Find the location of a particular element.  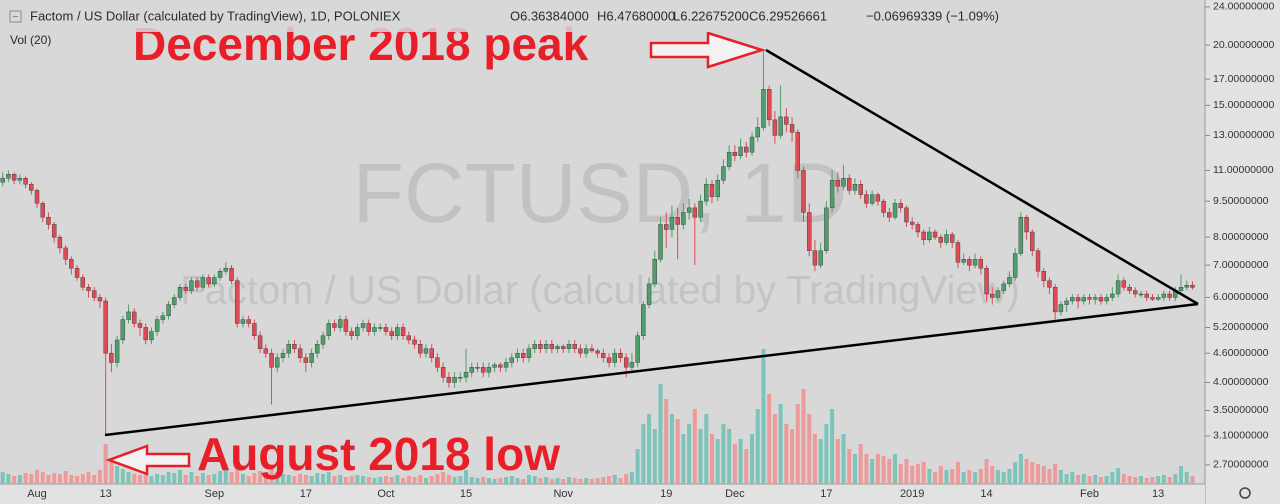

collapse-button is located at coordinates (15, 16).